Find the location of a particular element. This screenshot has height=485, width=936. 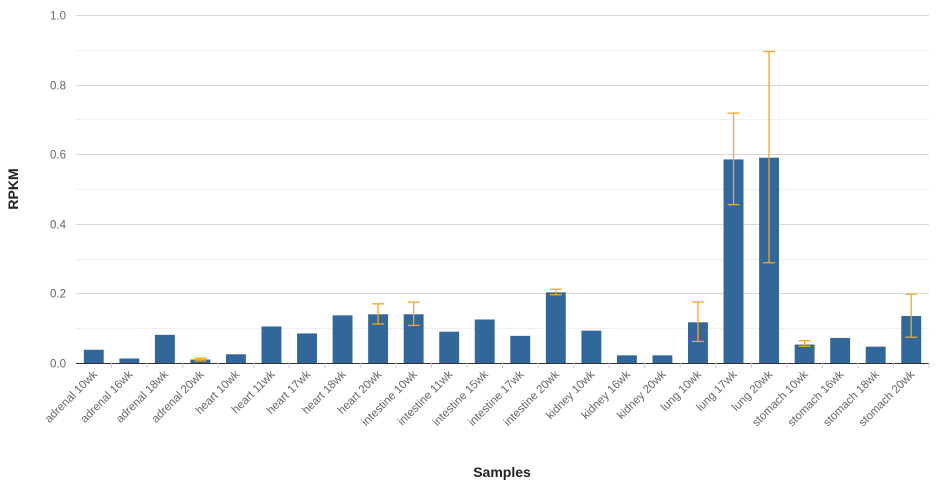

x-axis-title: Samples is located at coordinates (502, 472).